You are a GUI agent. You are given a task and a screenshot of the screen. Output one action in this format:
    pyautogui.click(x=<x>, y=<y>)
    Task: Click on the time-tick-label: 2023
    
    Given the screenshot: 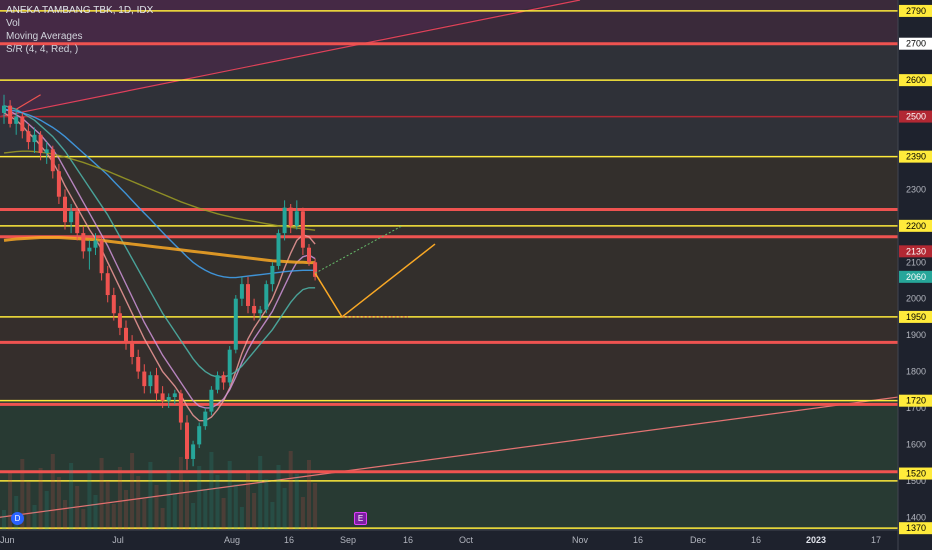 What is the action you would take?
    pyautogui.click(x=816, y=540)
    